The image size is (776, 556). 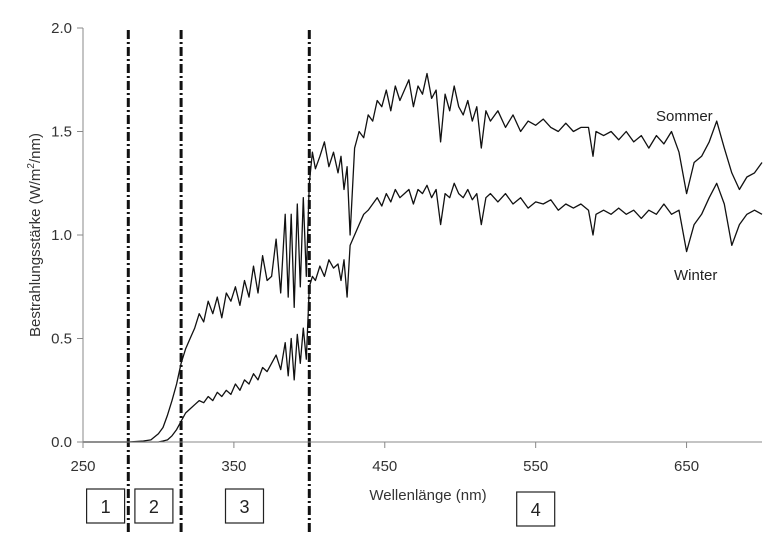 I want to click on region-box-label: 4, so click(x=536, y=510).